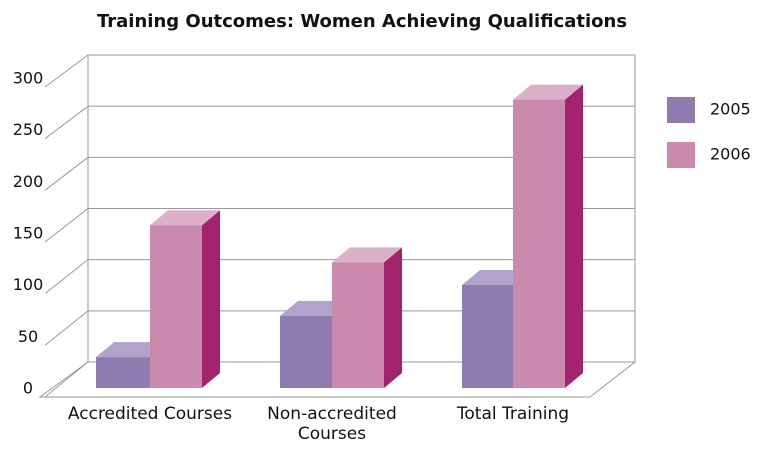  Describe the element at coordinates (28, 129) in the screenshot. I see `y-tick-label: 250` at that location.